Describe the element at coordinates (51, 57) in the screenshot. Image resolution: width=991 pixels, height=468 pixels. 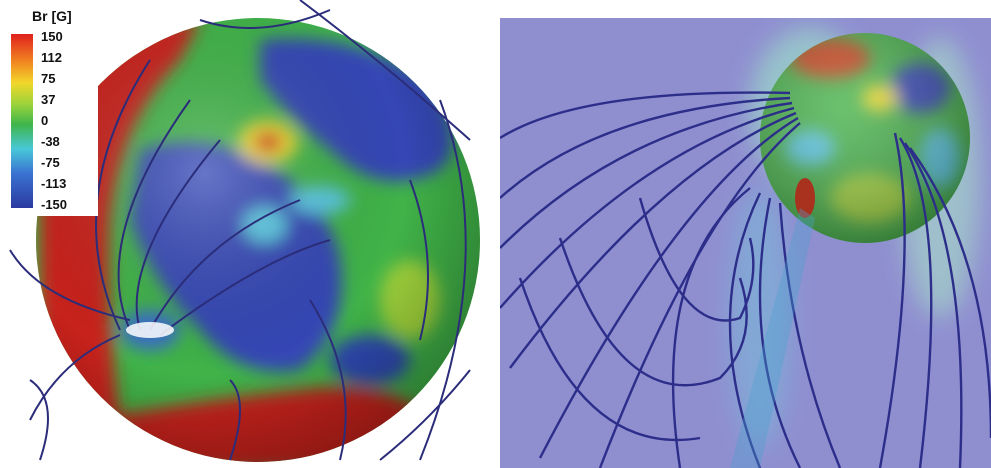
I see `colorbar-tick: 112` at that location.